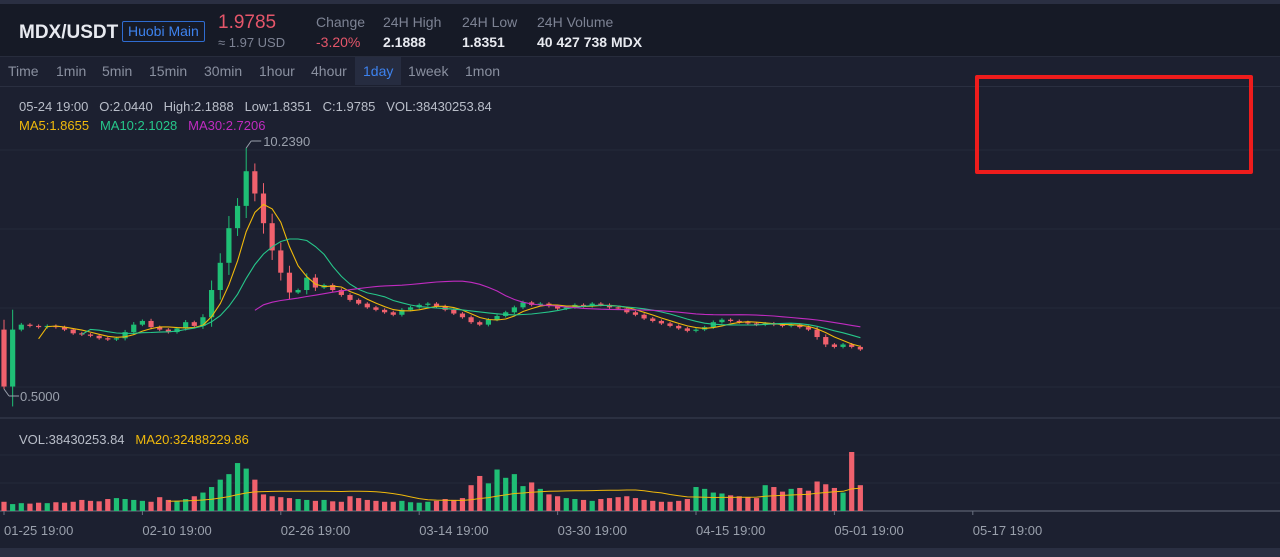 This screenshot has height=557, width=1280. Describe the element at coordinates (23, 71) in the screenshot. I see `tab-time: Time` at that location.